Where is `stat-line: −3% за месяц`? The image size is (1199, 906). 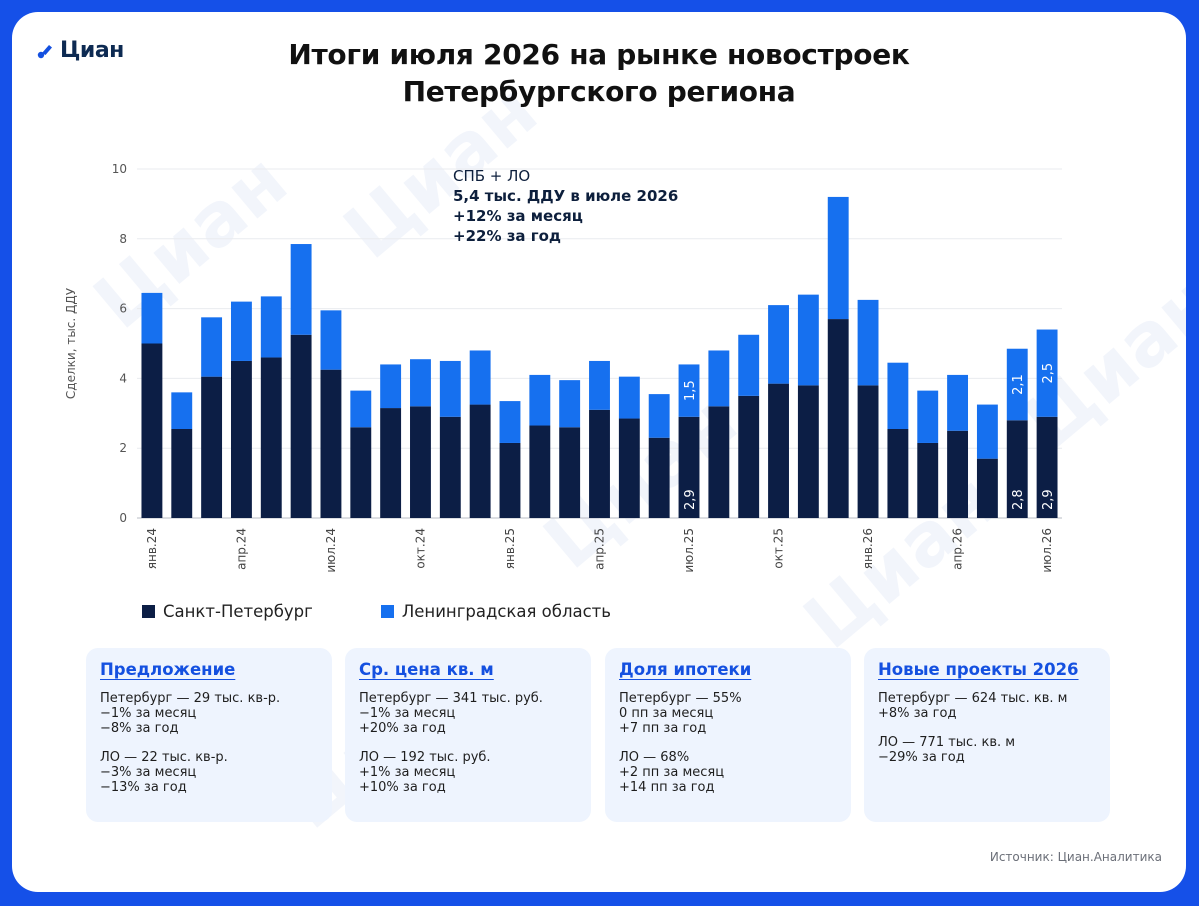 stat-line: −3% за месяц is located at coordinates (148, 772).